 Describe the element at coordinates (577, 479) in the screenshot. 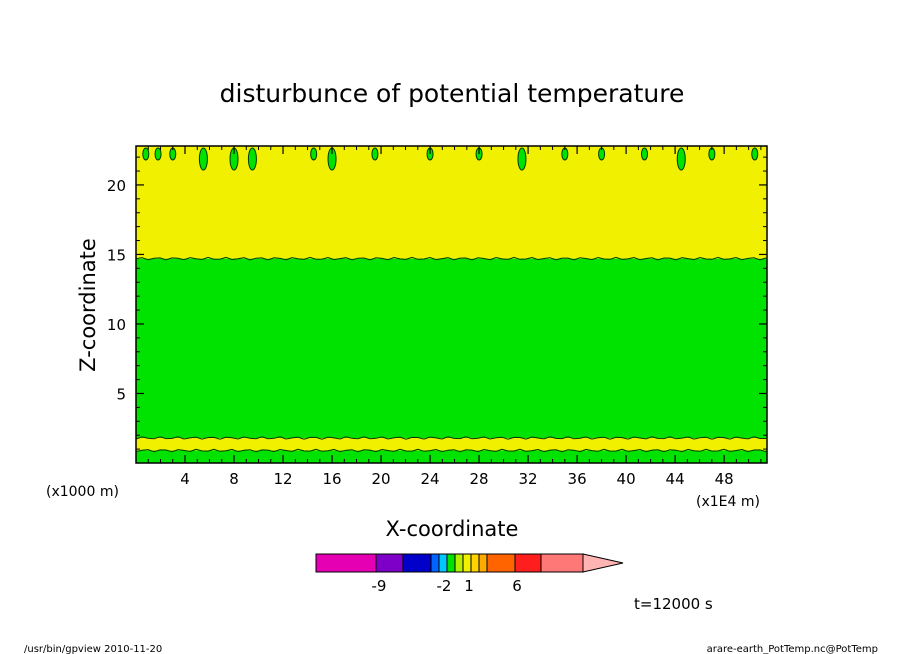

I see `x-tick-label: 36` at that location.